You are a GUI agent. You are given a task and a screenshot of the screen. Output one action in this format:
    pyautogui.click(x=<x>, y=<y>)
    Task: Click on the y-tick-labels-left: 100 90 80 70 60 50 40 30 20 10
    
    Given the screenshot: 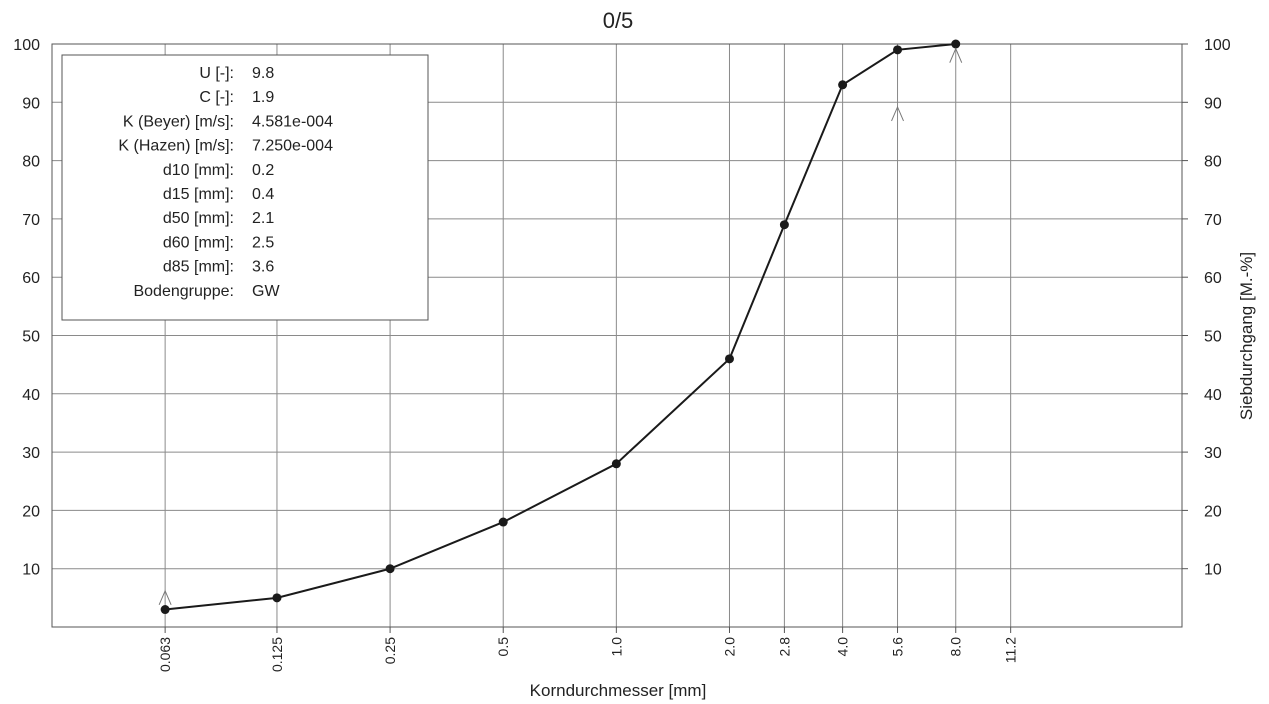 What is the action you would take?
    pyautogui.click(x=26, y=308)
    